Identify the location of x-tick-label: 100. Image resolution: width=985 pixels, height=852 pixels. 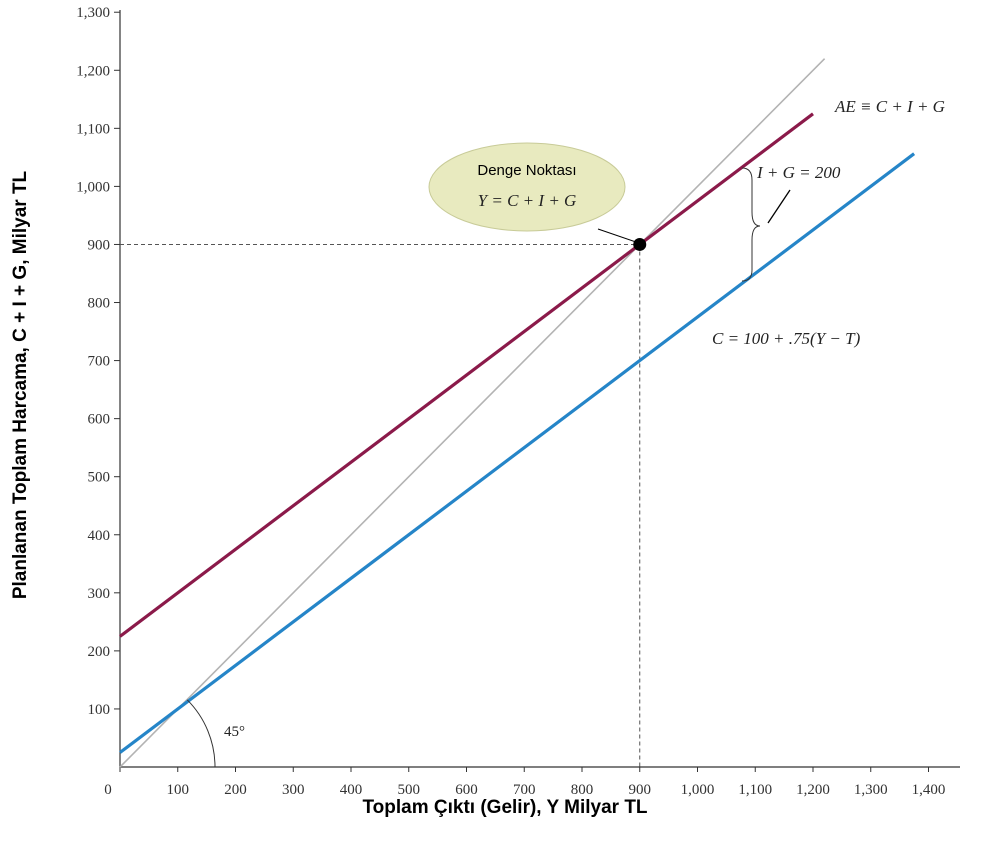
(178, 790).